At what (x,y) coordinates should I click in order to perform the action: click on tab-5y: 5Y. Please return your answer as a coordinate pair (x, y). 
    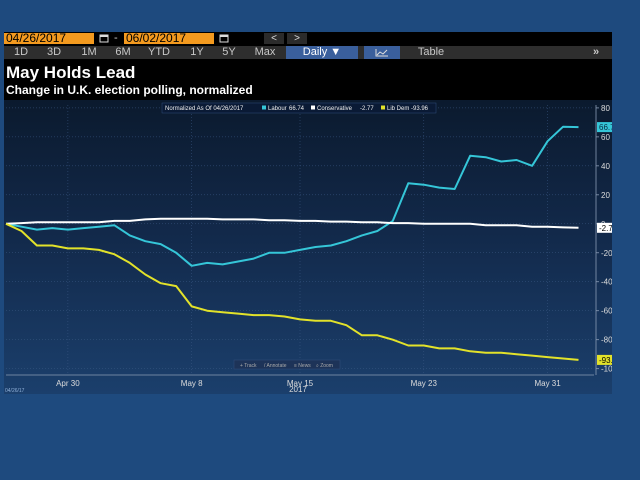
    Looking at the image, I should click on (229, 52).